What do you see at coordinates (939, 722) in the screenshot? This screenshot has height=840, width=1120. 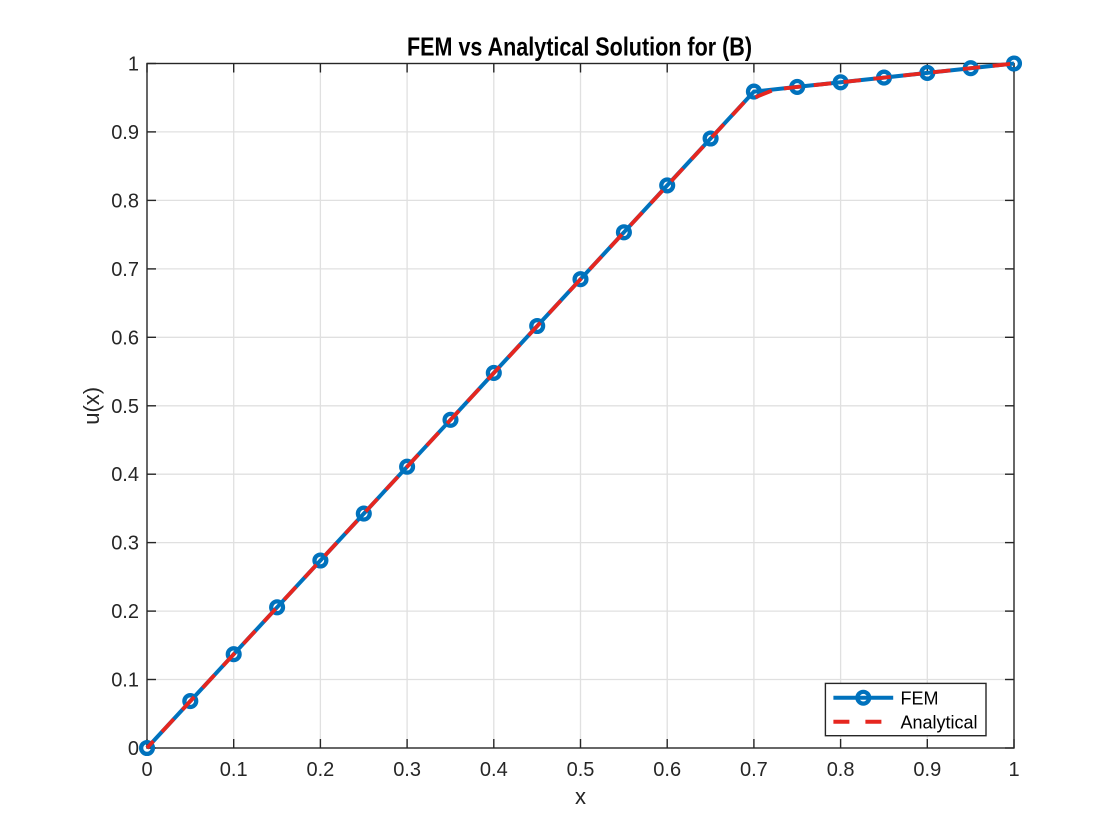 I see `svg-text: Analytical` at bounding box center [939, 722].